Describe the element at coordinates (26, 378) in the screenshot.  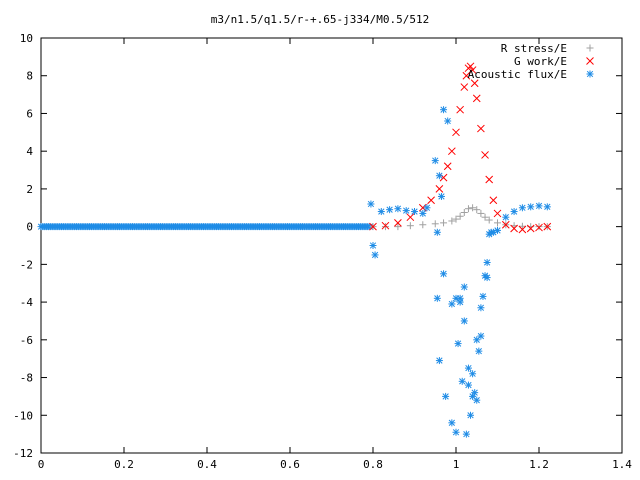
I see `y-tick-label: -8` at that location.